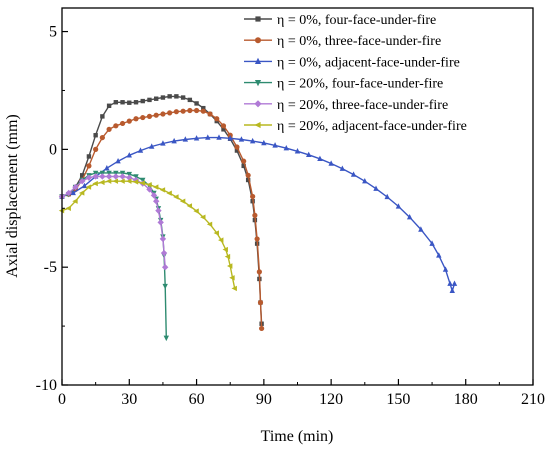 This screenshot has width=550, height=451. I want to click on x-tick-label: 210, so click(533, 399).